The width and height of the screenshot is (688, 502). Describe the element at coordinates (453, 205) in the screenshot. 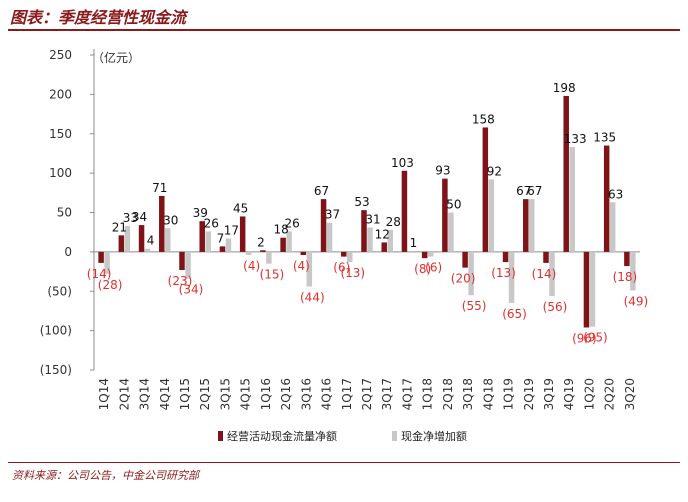

I see `data-label-net-cash-increase: 50` at that location.